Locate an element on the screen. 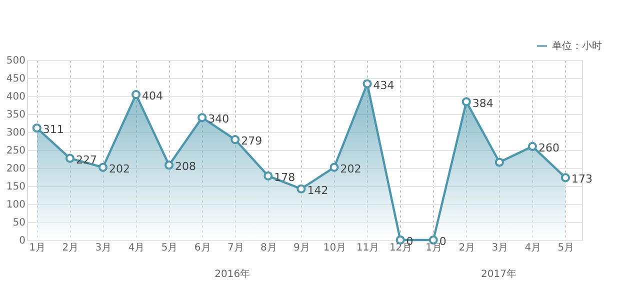  x-tick-label: 11月 is located at coordinates (368, 248).